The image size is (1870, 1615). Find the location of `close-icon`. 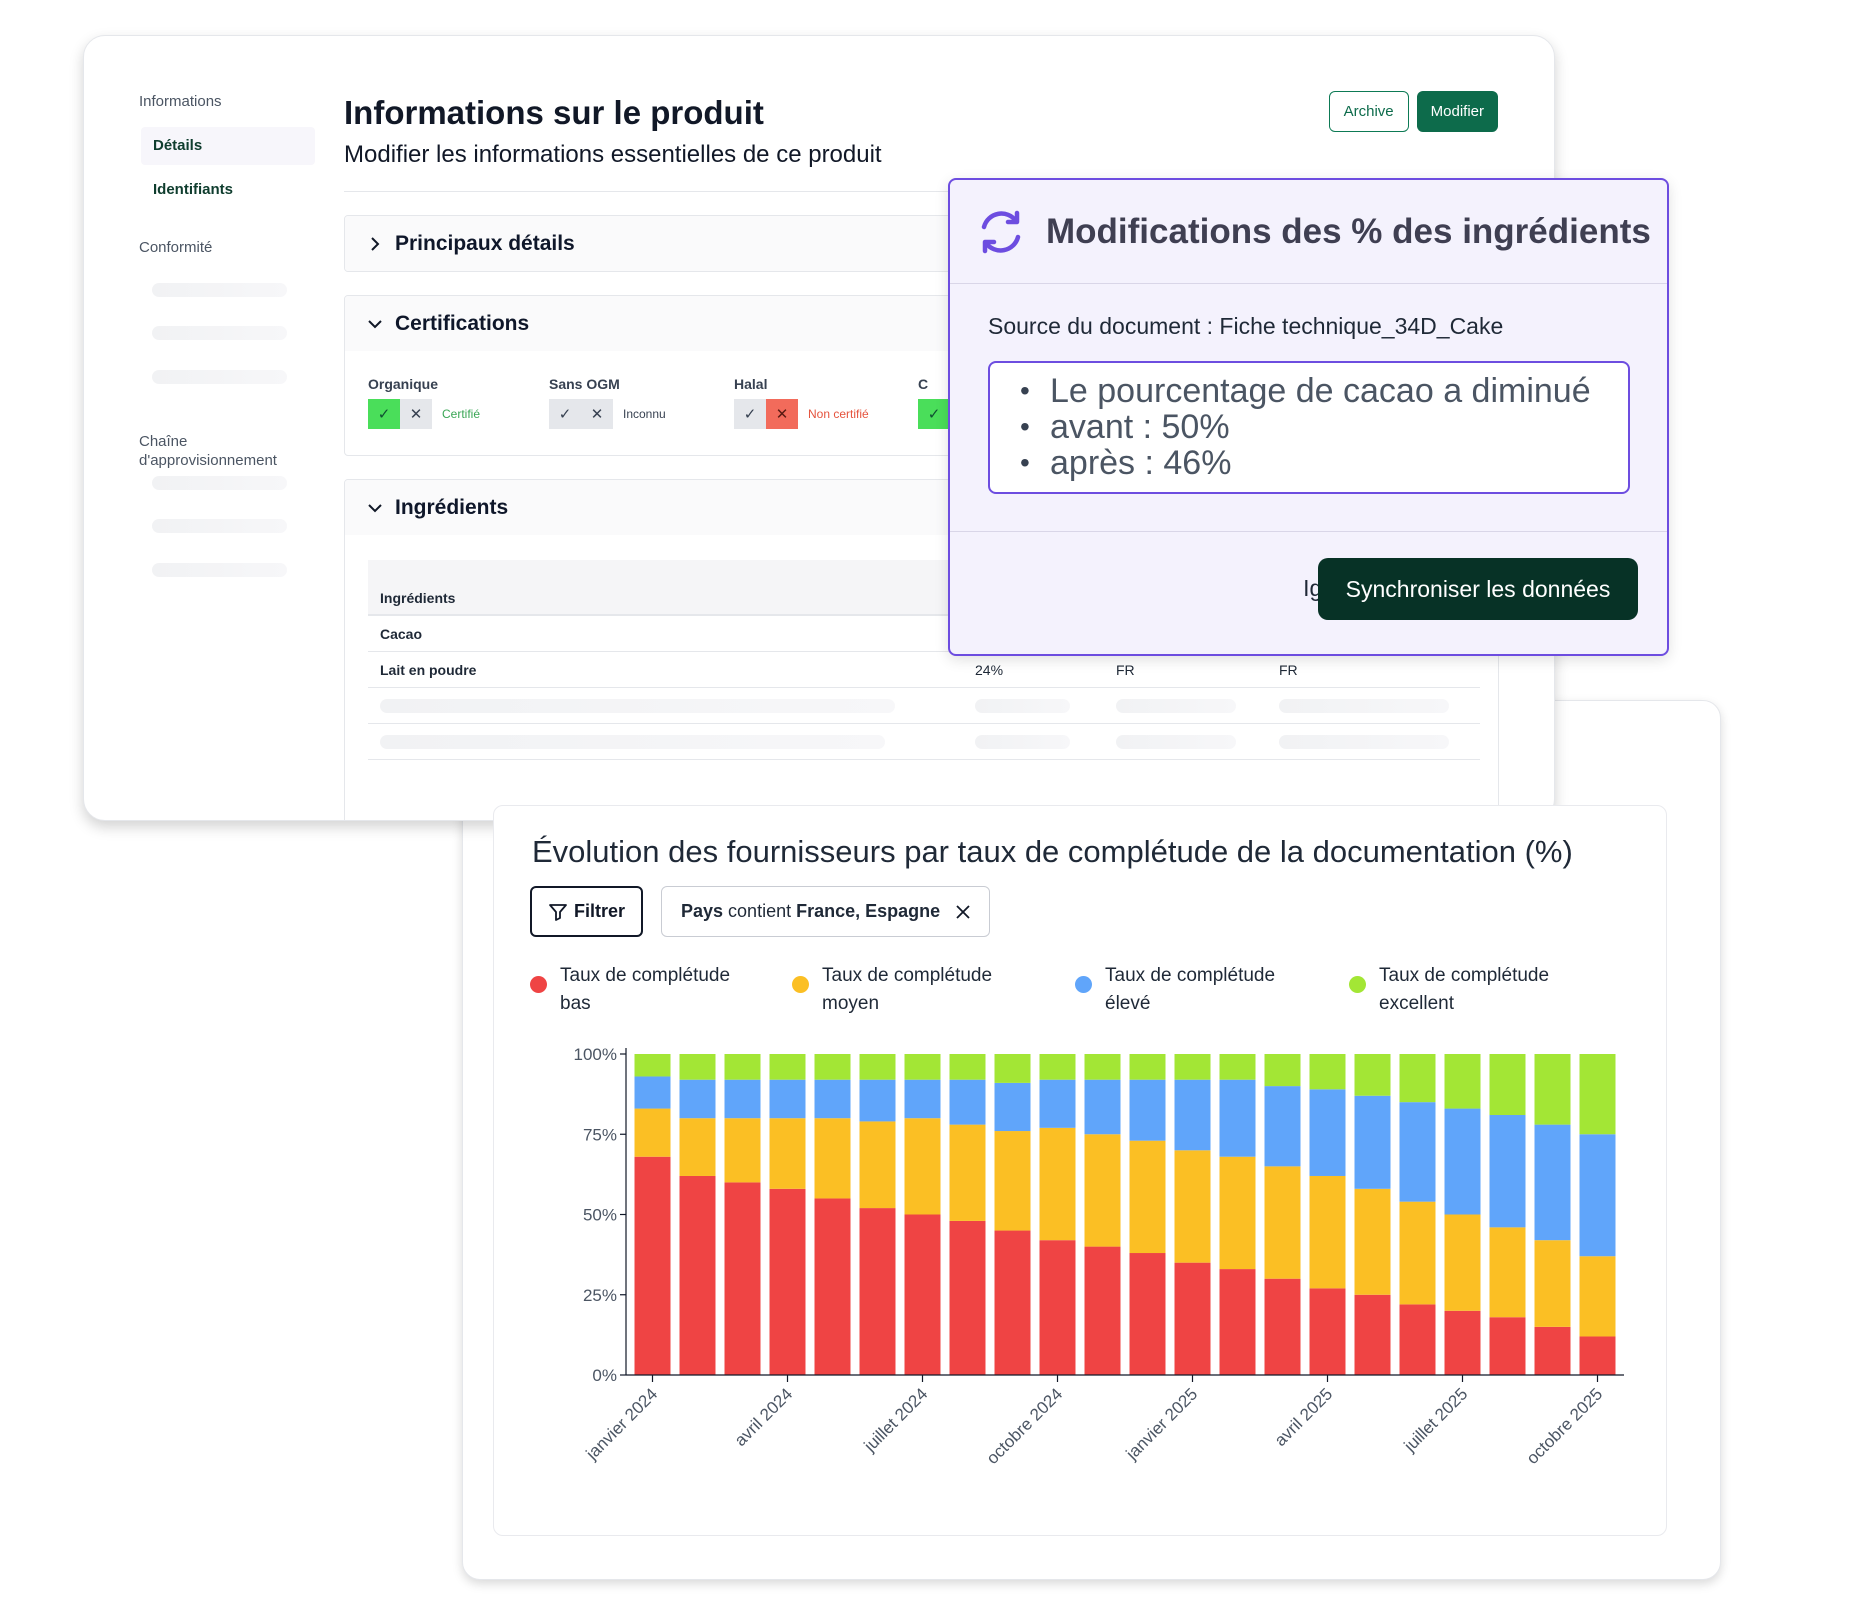

close-icon is located at coordinates (963, 912).